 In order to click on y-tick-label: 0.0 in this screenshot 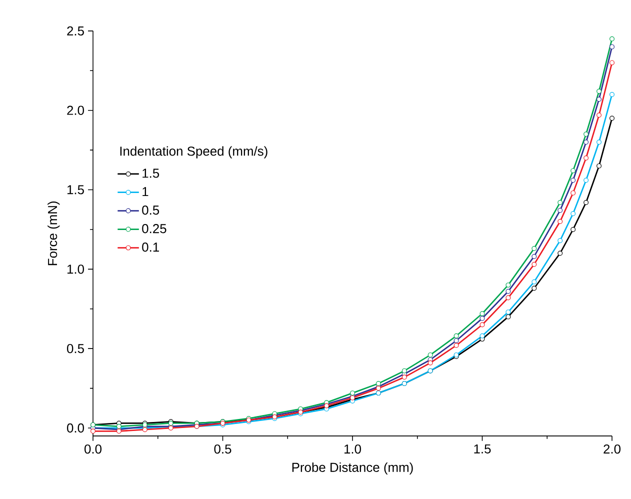, I will do `click(75, 428)`.